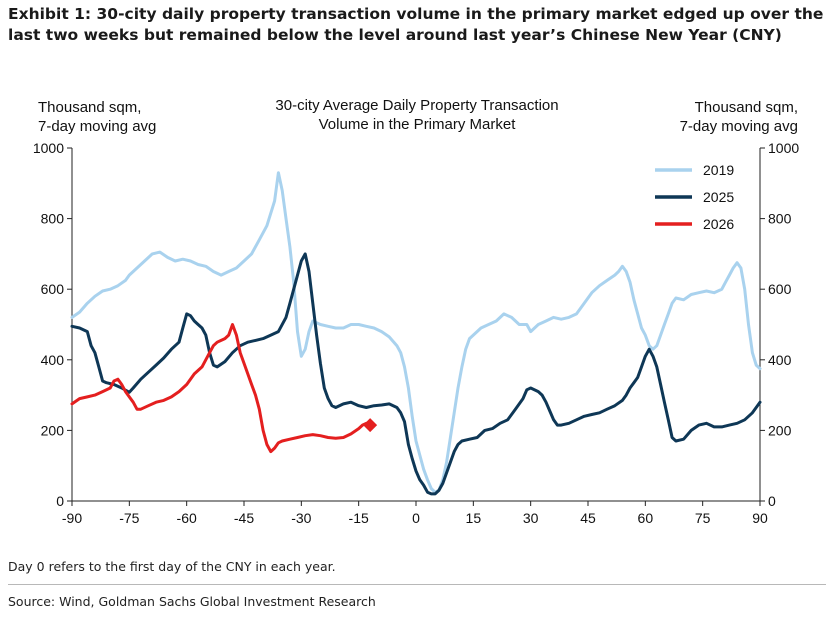 The image size is (837, 618). I want to click on x-tick-label: 90, so click(760, 518).